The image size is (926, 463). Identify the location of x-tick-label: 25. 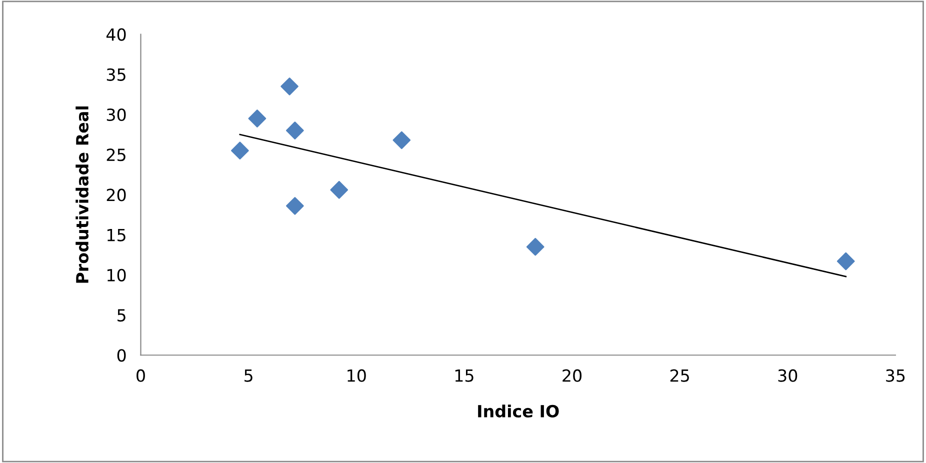
(679, 375).